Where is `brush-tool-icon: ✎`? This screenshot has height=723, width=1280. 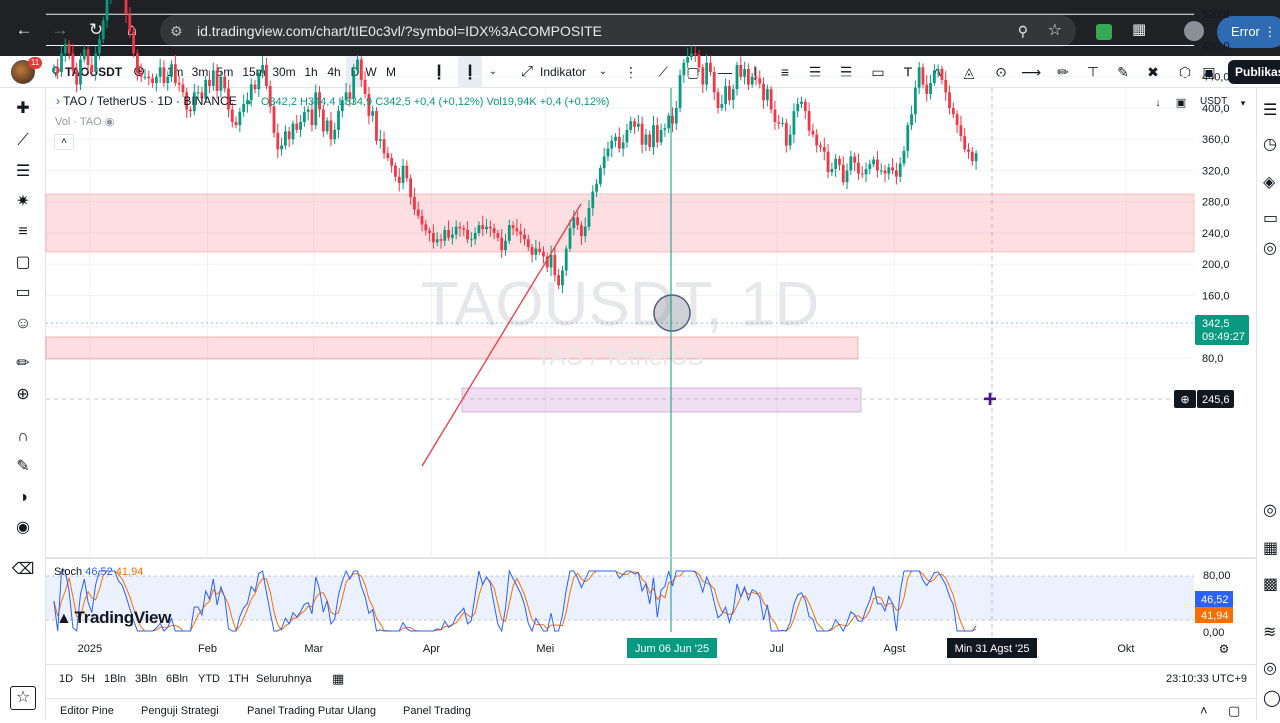 brush-tool-icon: ✎ is located at coordinates (1123, 72).